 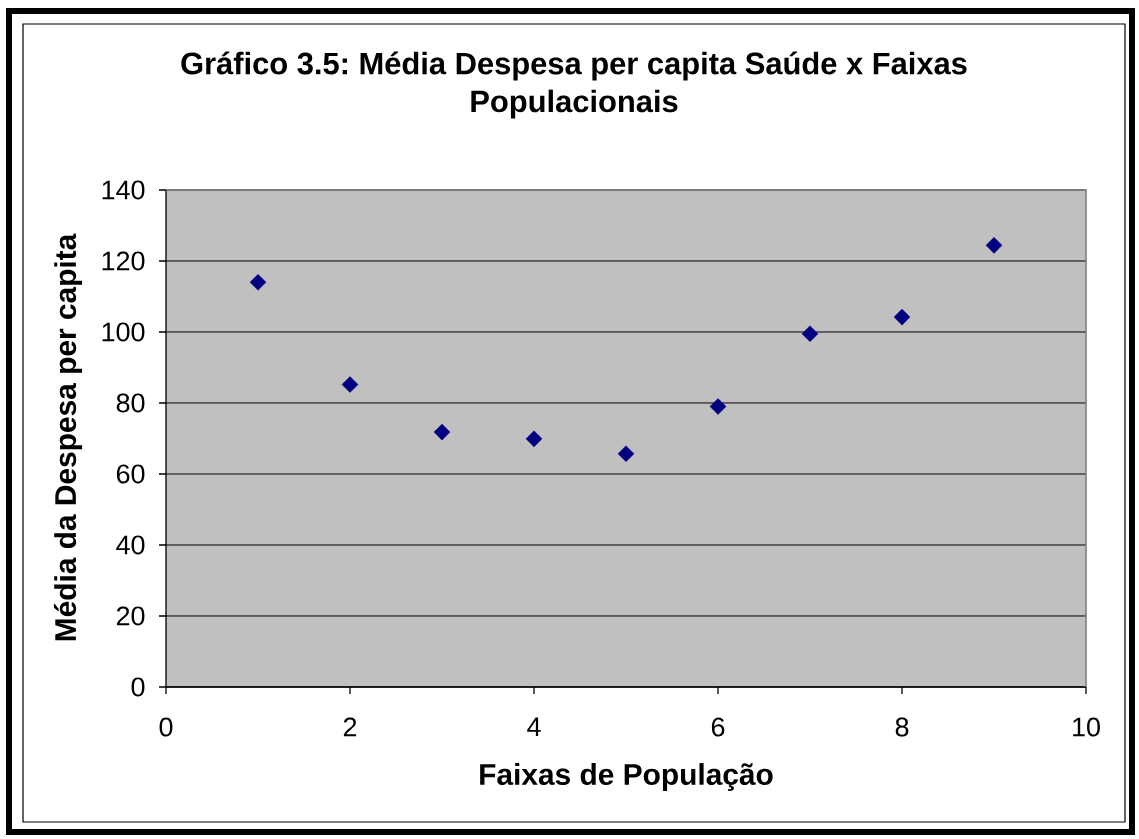 I want to click on x-tick-label: 0, so click(x=166, y=727).